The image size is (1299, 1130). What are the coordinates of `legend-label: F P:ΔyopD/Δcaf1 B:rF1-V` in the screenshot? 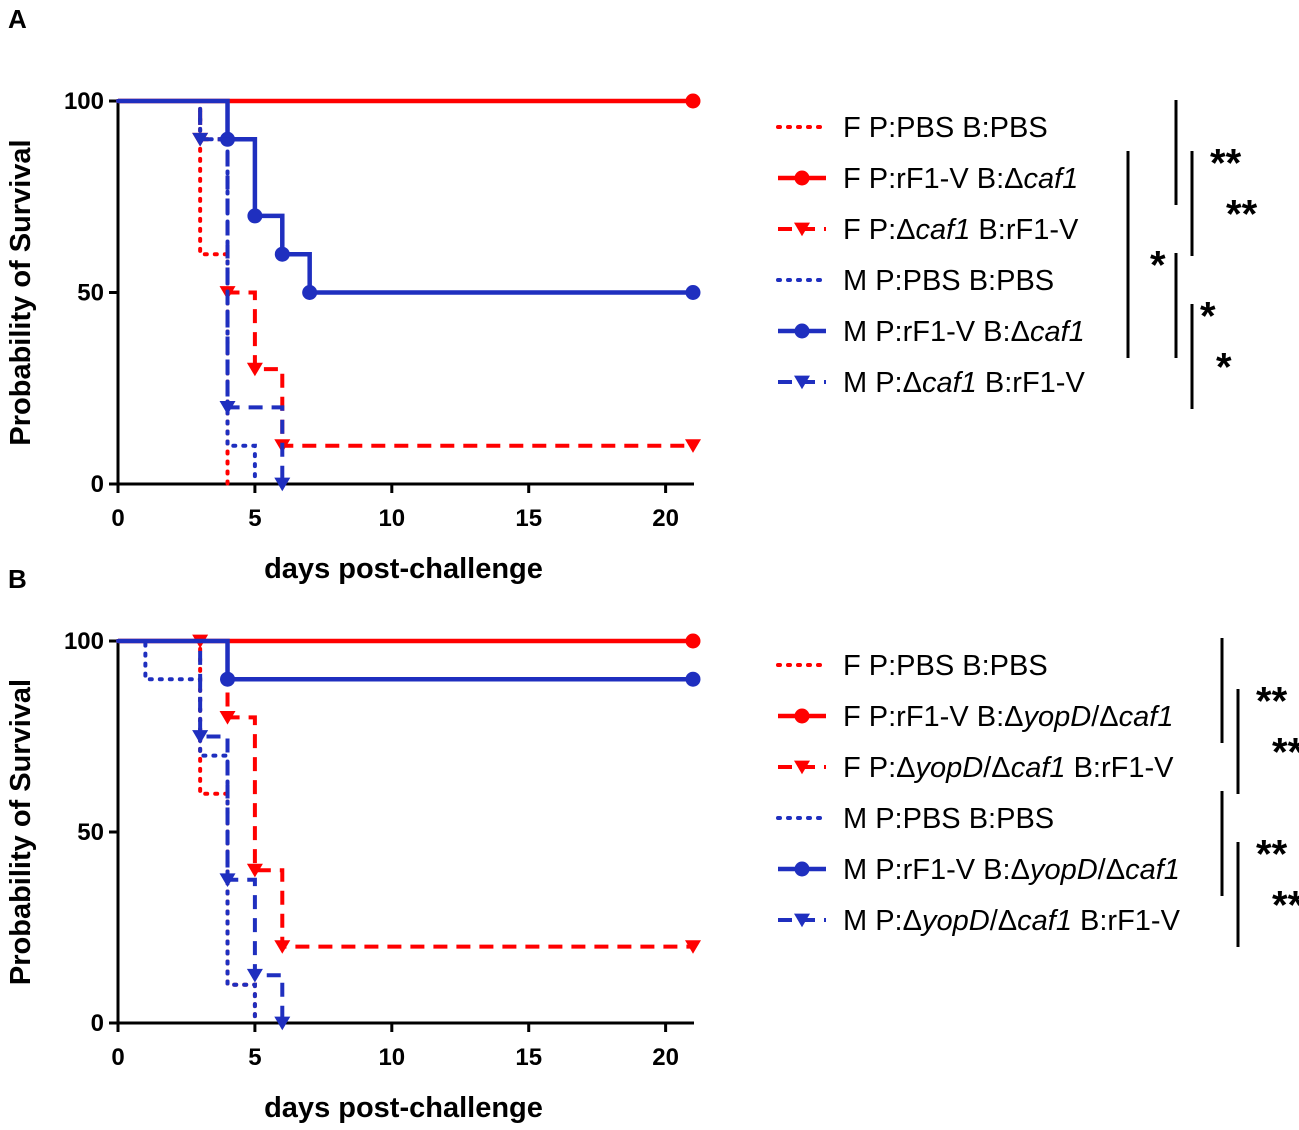 It's located at (1008, 768).